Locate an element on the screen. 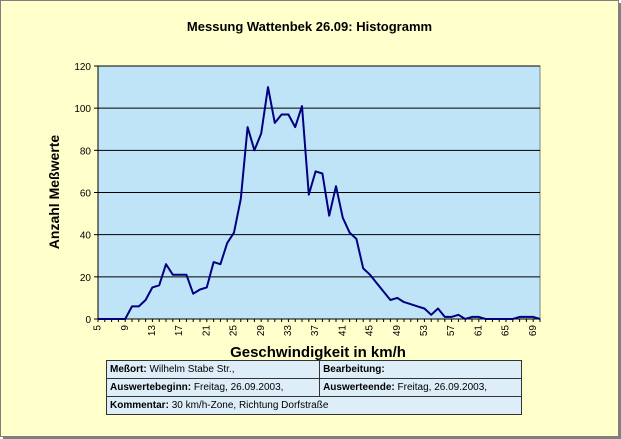 The width and height of the screenshot is (621, 439). messort-value: Wilhelm Stabe Str., is located at coordinates (192, 369).